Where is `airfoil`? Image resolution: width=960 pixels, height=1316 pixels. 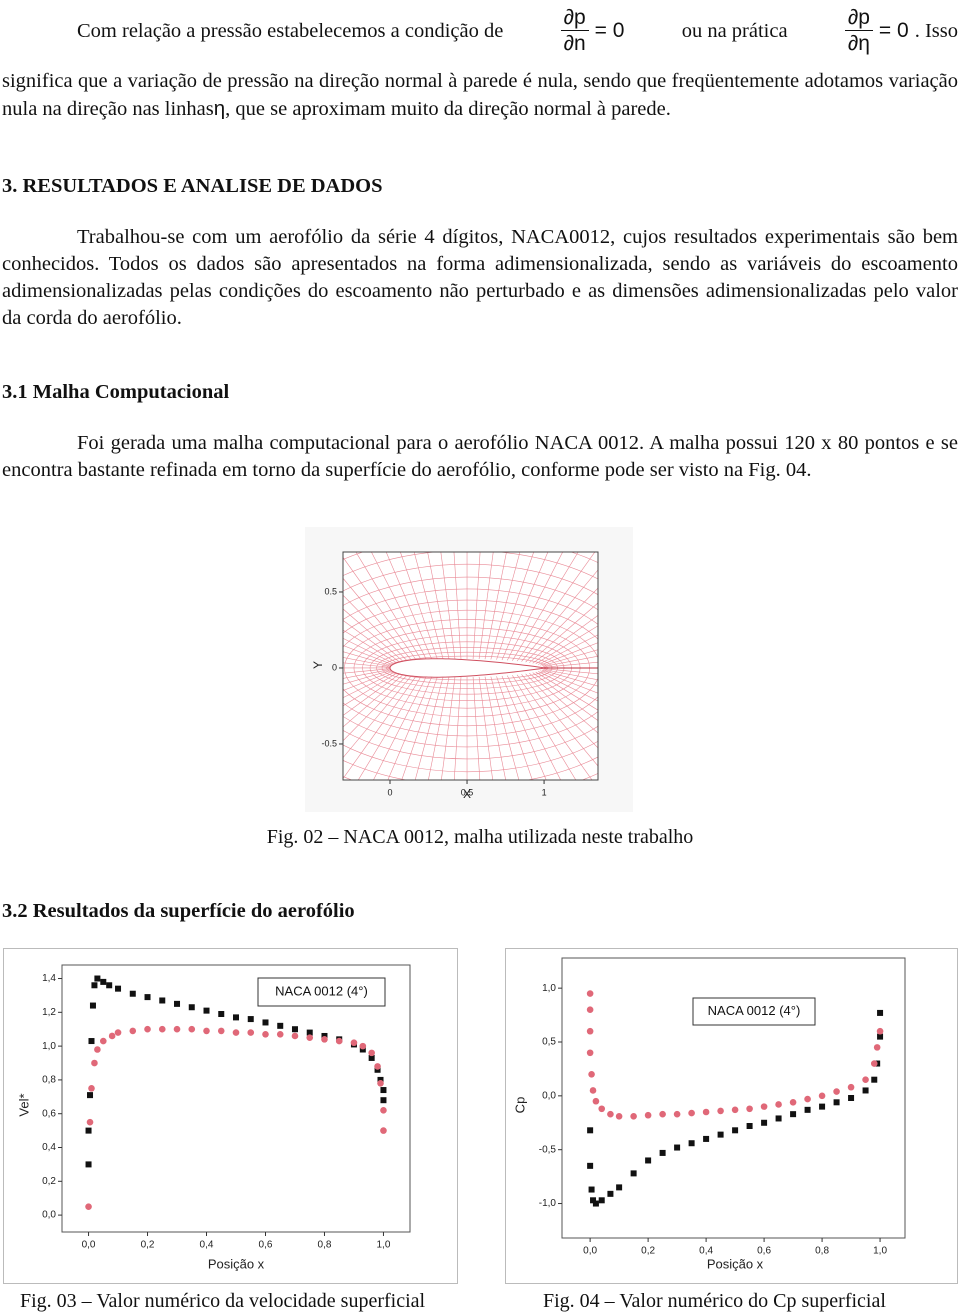 airfoil is located at coordinates (467, 668).